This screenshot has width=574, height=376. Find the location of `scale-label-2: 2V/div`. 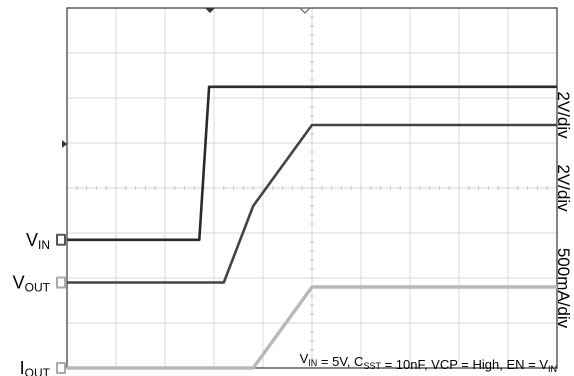

scale-label-2: 2V/div is located at coordinates (563, 188).